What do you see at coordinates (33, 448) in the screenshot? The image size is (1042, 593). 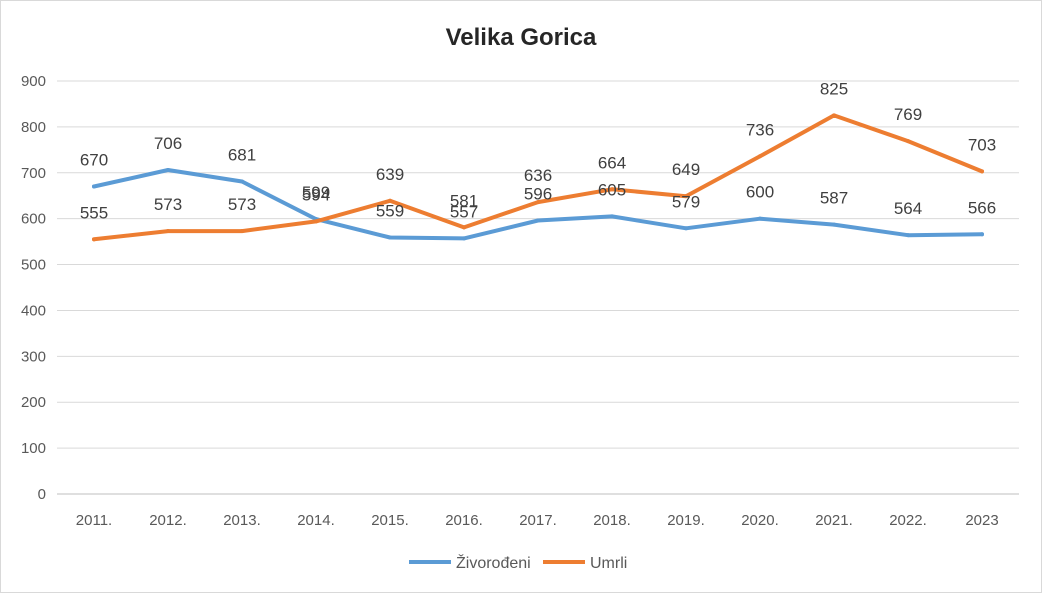 I see `y-tick-label: 100` at bounding box center [33, 448].